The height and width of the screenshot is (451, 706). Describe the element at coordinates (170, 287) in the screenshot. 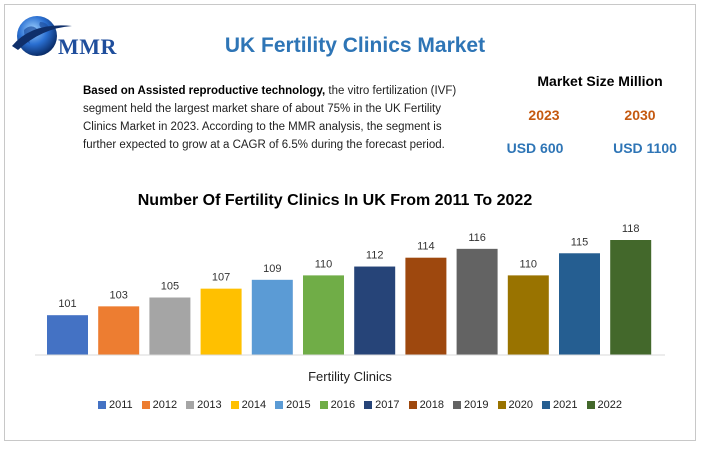

I see `data-label-2013: 105` at that location.